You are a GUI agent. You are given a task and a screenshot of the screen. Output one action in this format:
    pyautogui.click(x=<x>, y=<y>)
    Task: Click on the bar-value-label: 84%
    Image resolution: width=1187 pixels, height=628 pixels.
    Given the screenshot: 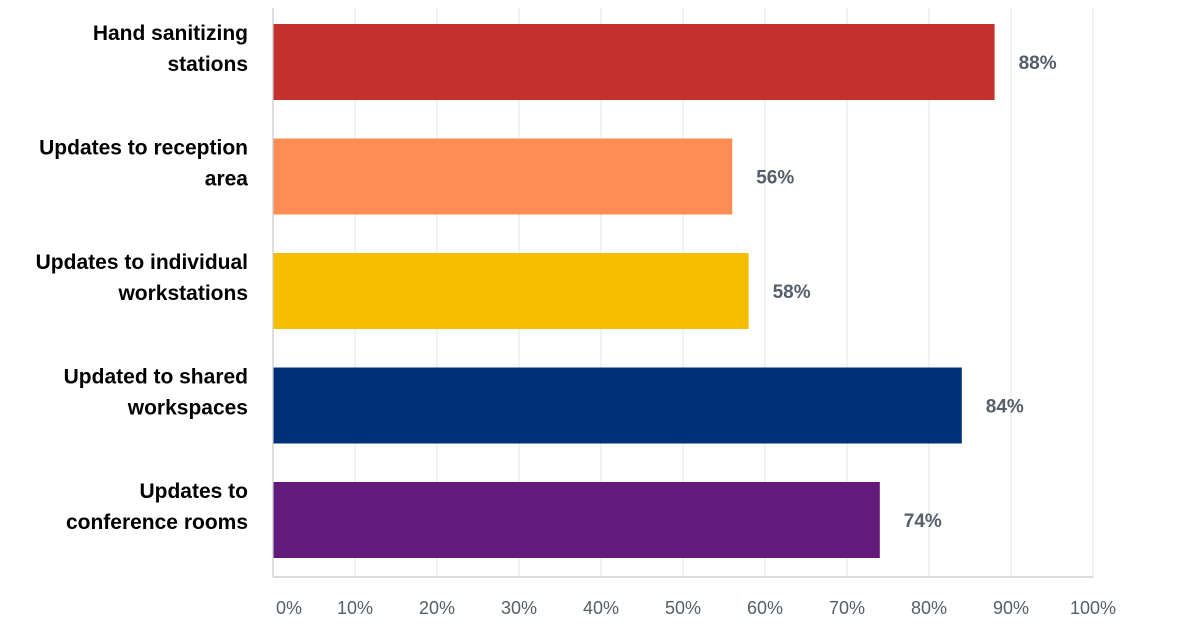 What is the action you would take?
    pyautogui.click(x=1005, y=407)
    